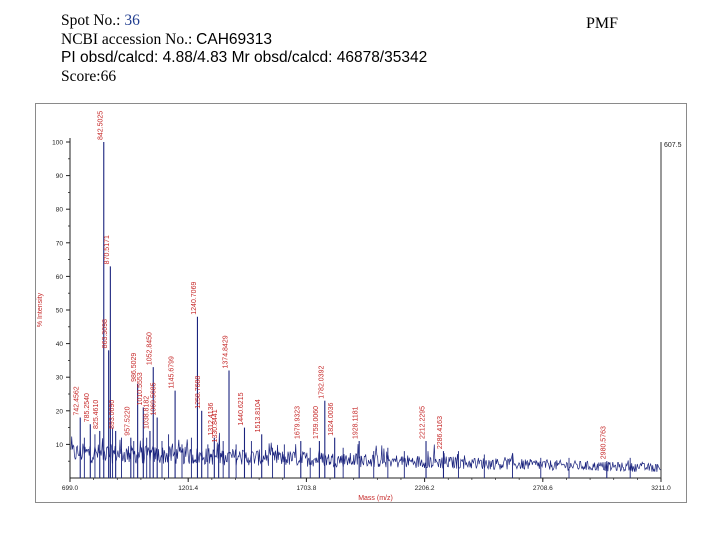 The width and height of the screenshot is (720, 540). I want to click on peak-label: 1052.8450, so click(150, 348).